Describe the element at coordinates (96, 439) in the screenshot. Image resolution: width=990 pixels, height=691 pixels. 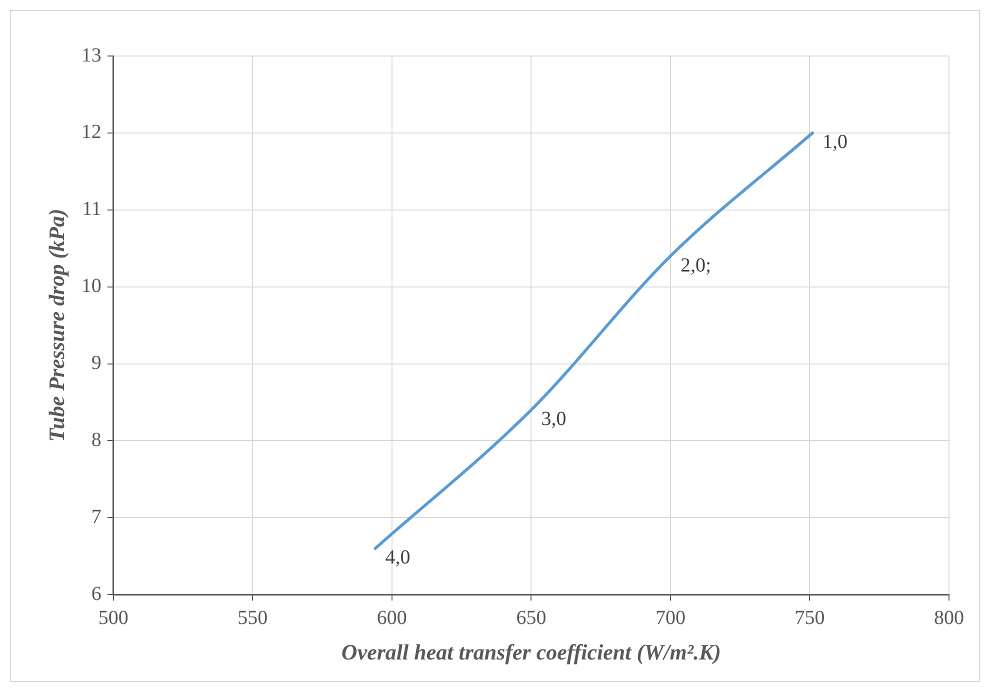
I see `y-tick-label: 8` at that location.